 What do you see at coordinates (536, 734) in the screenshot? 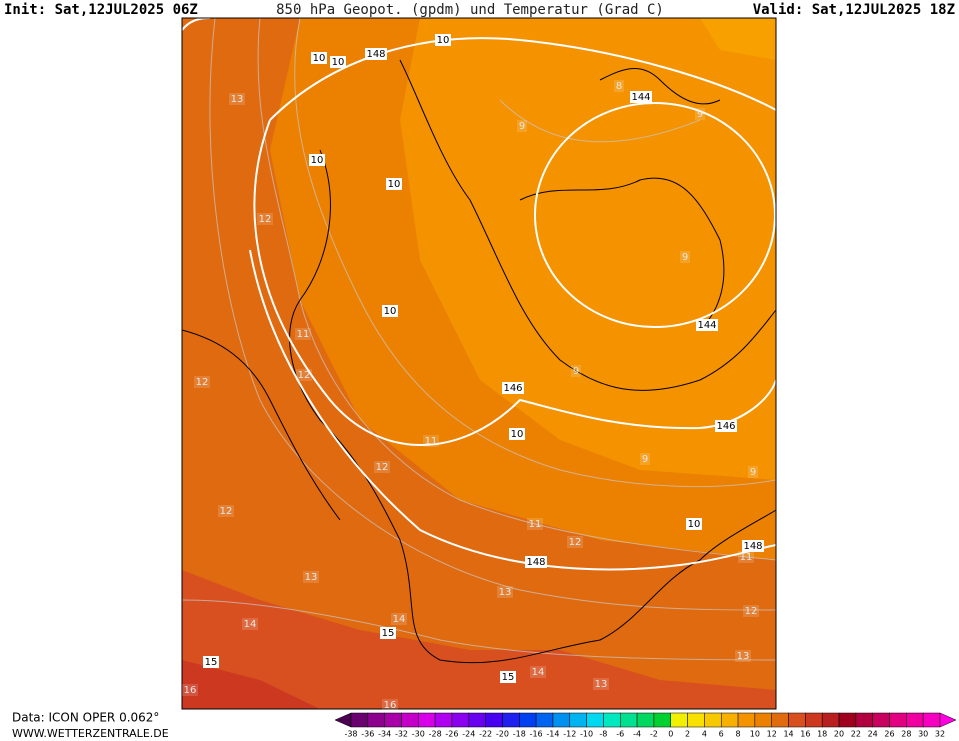
I see `legend-tick-label: -16` at bounding box center [536, 734].